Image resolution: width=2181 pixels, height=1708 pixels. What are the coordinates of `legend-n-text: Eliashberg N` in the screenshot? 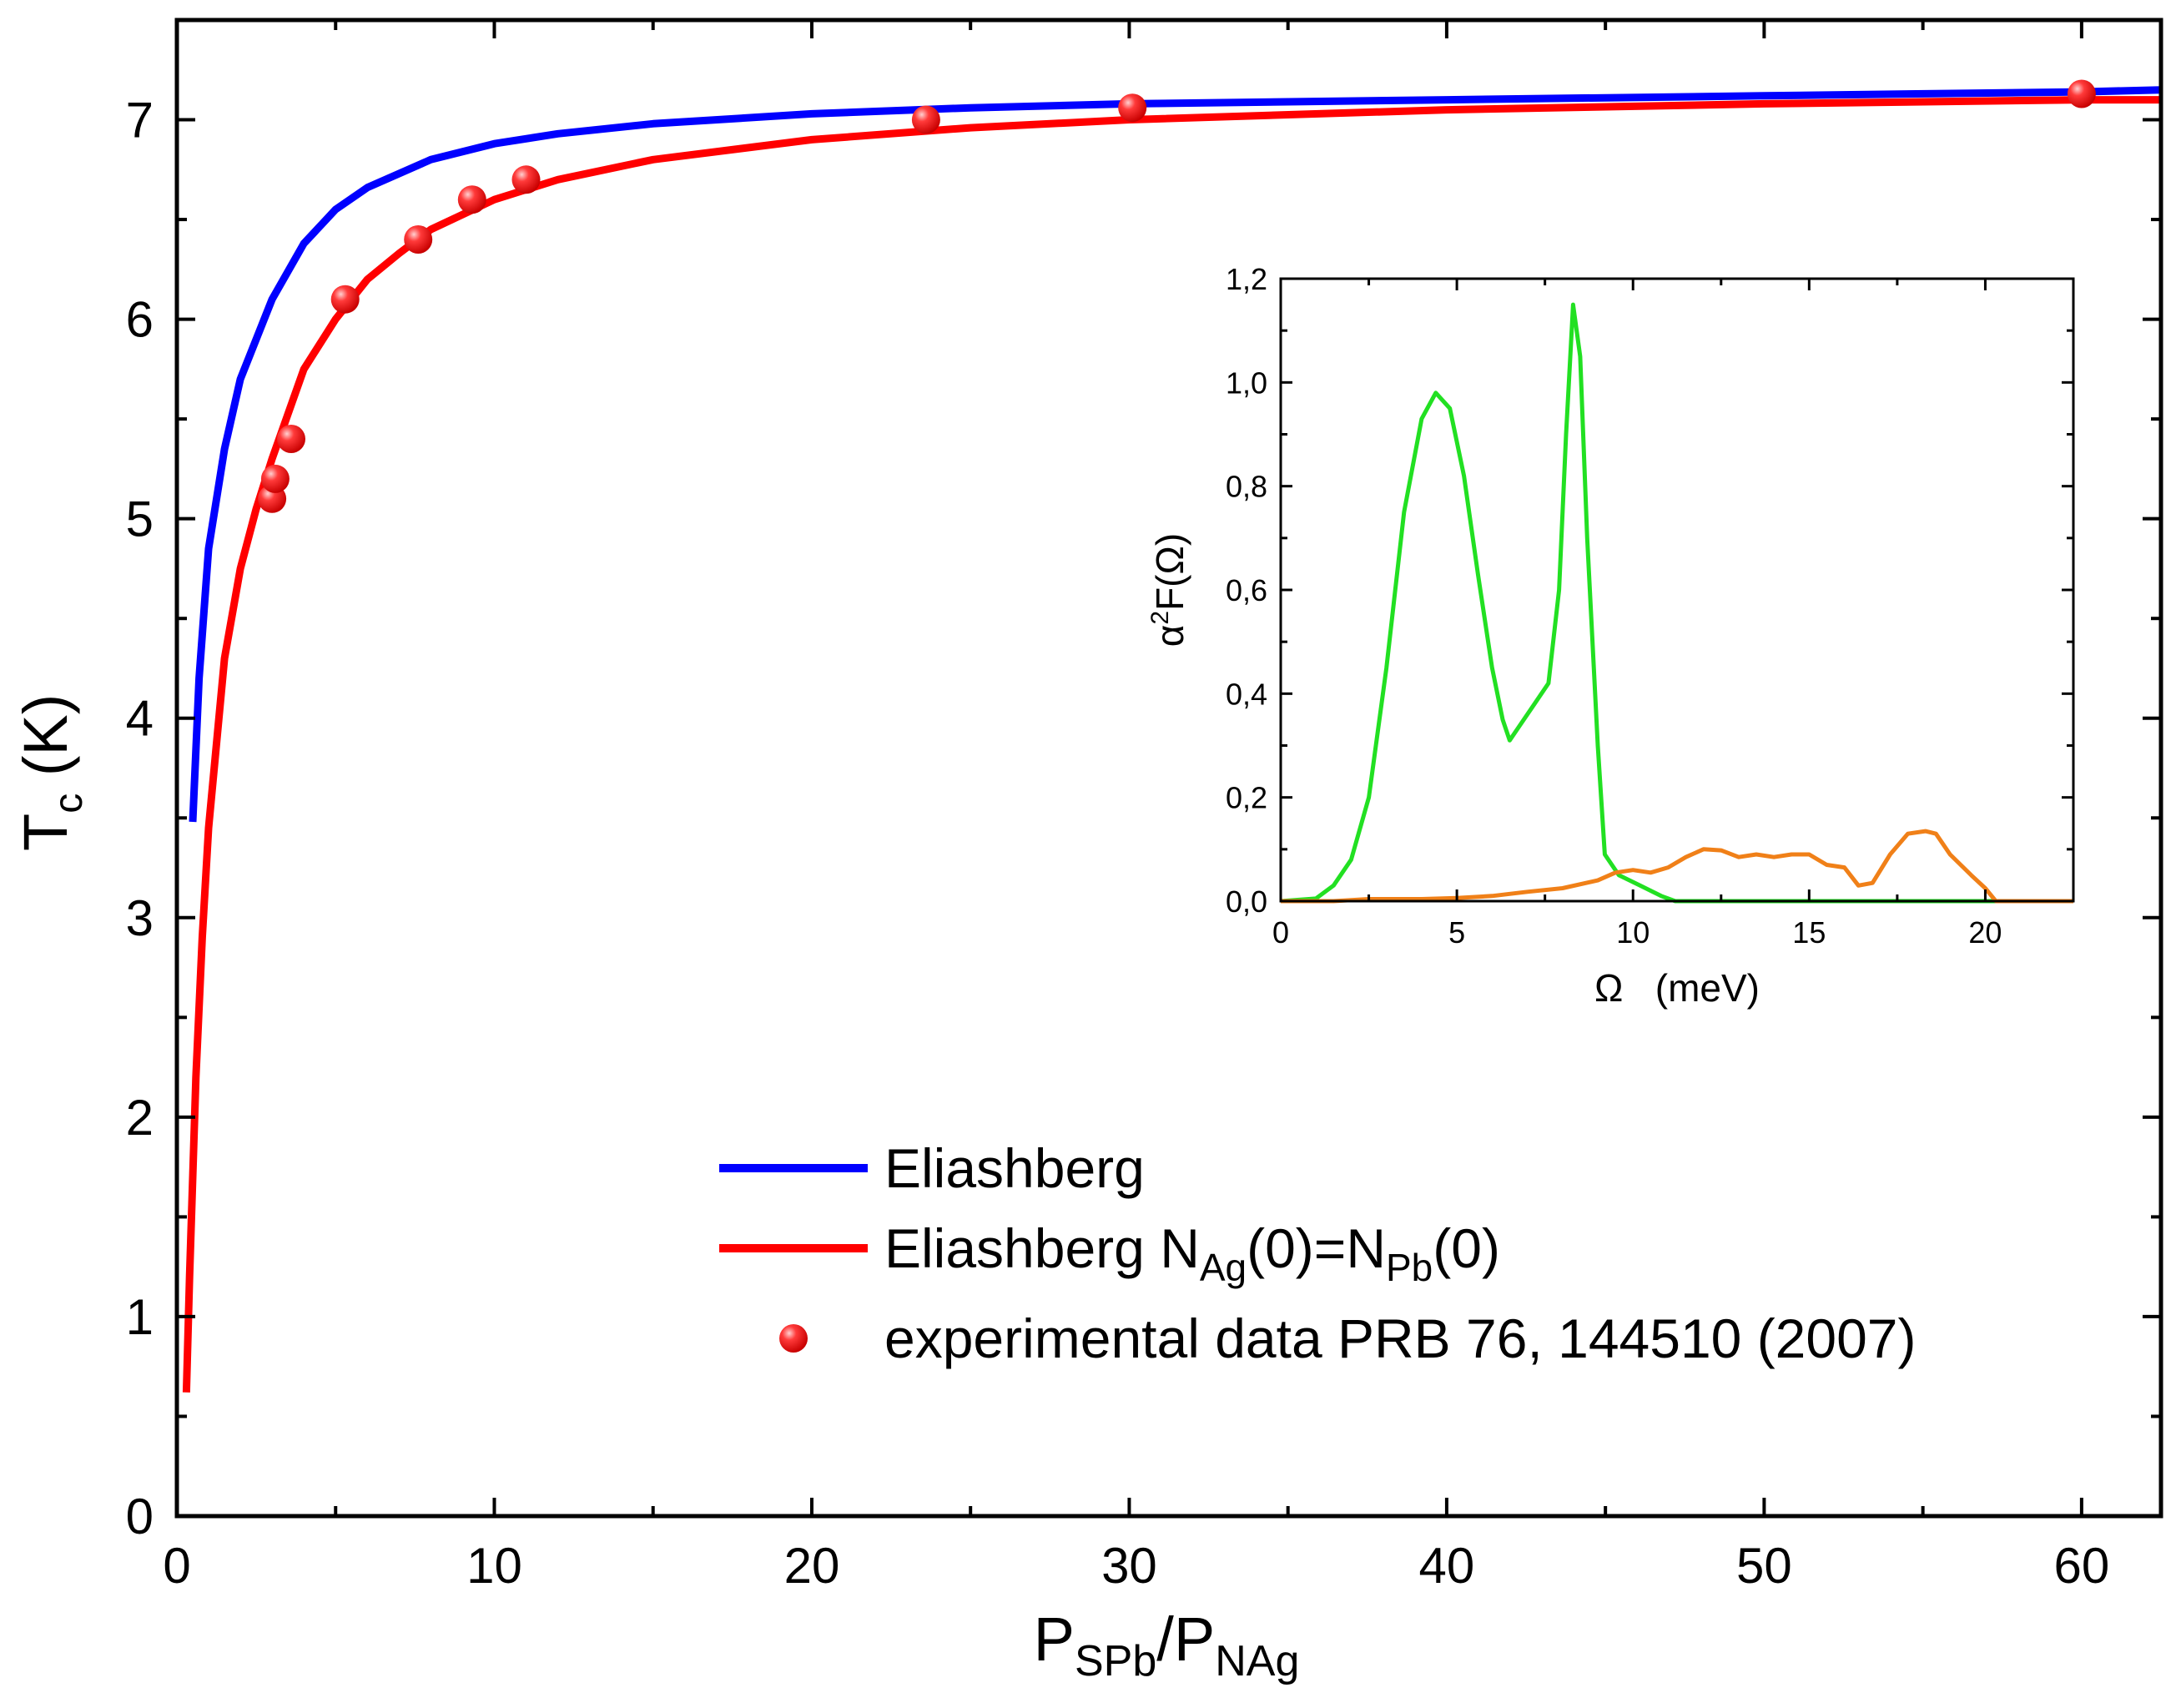 It's located at (1042, 1248).